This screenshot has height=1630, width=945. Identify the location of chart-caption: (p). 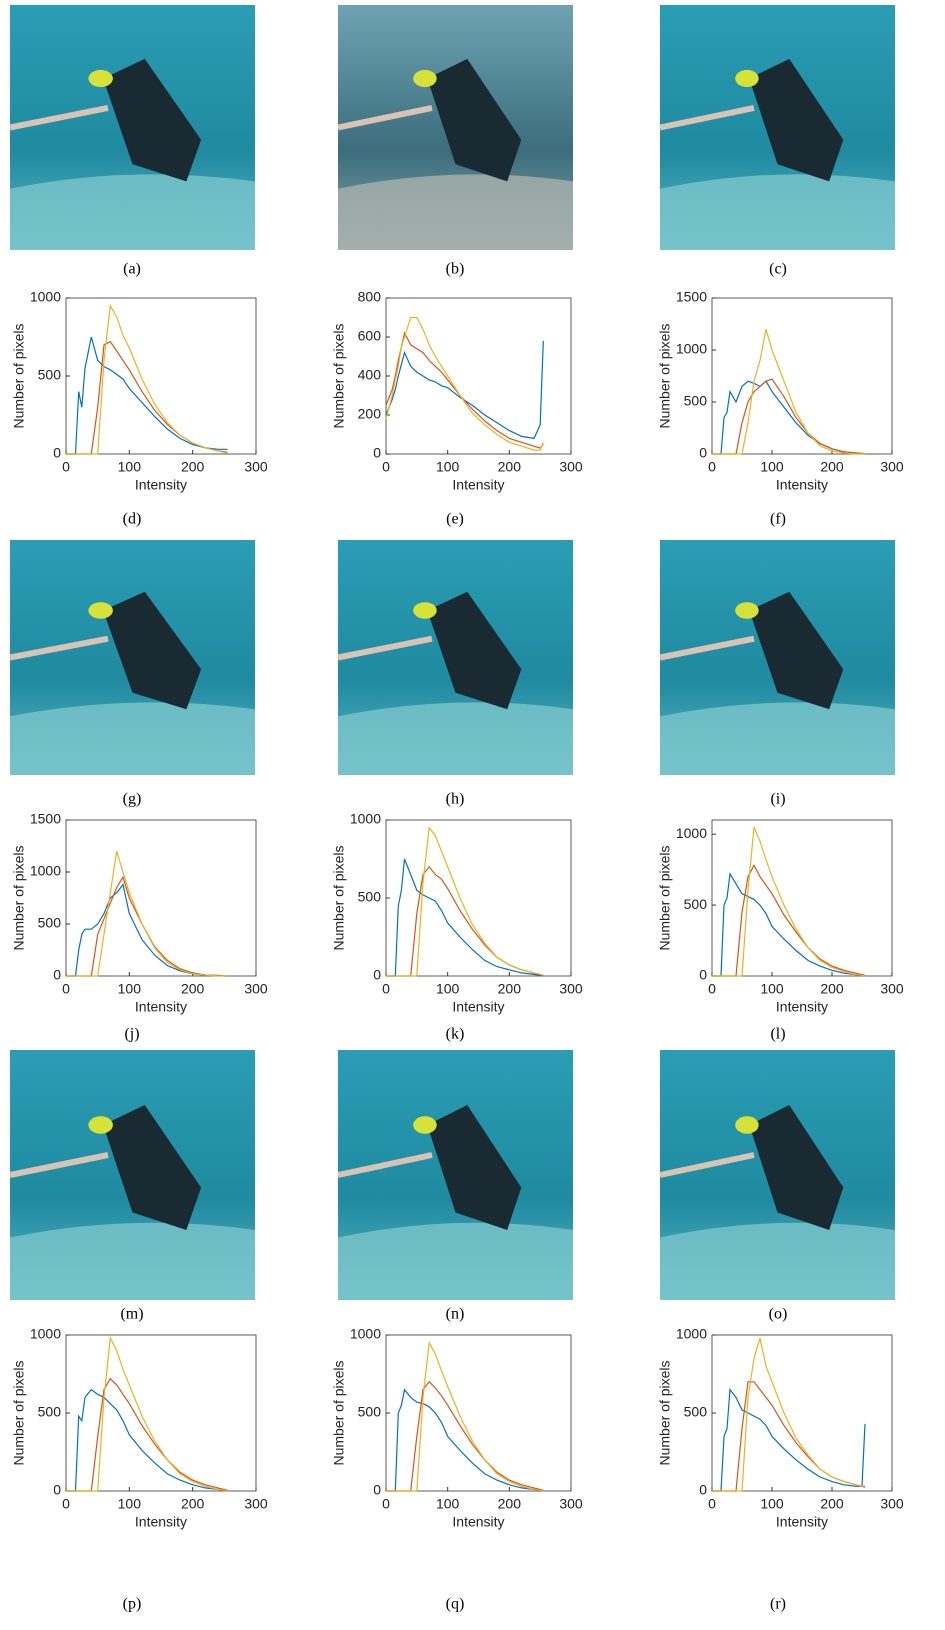
(132, 1604).